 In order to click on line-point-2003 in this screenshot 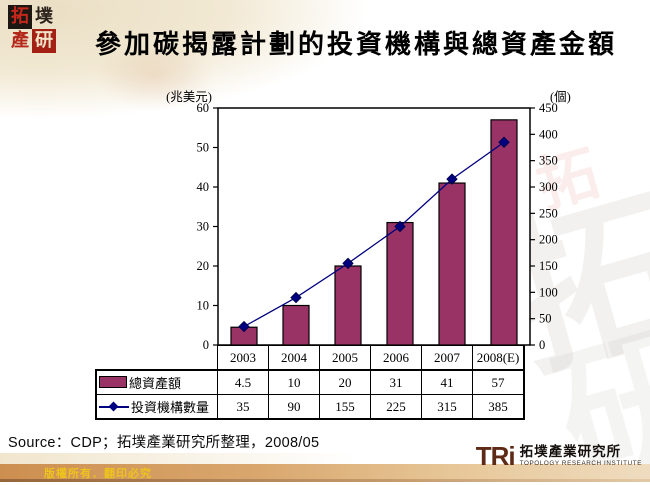, I will do `click(244, 326)`.